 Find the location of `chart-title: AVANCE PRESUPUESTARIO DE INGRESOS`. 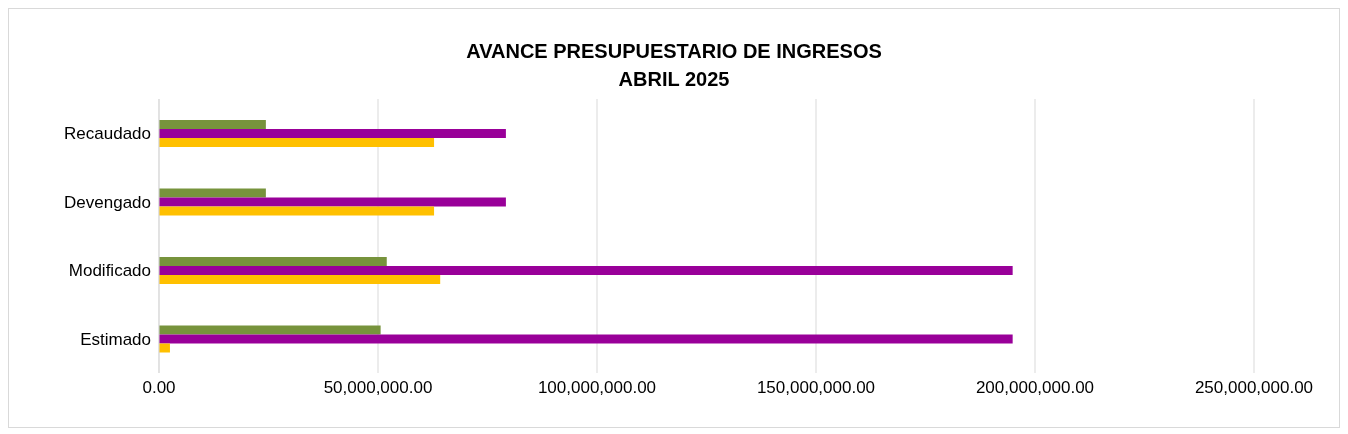

chart-title: AVANCE PRESUPUESTARIO DE INGRESOS is located at coordinates (674, 51).